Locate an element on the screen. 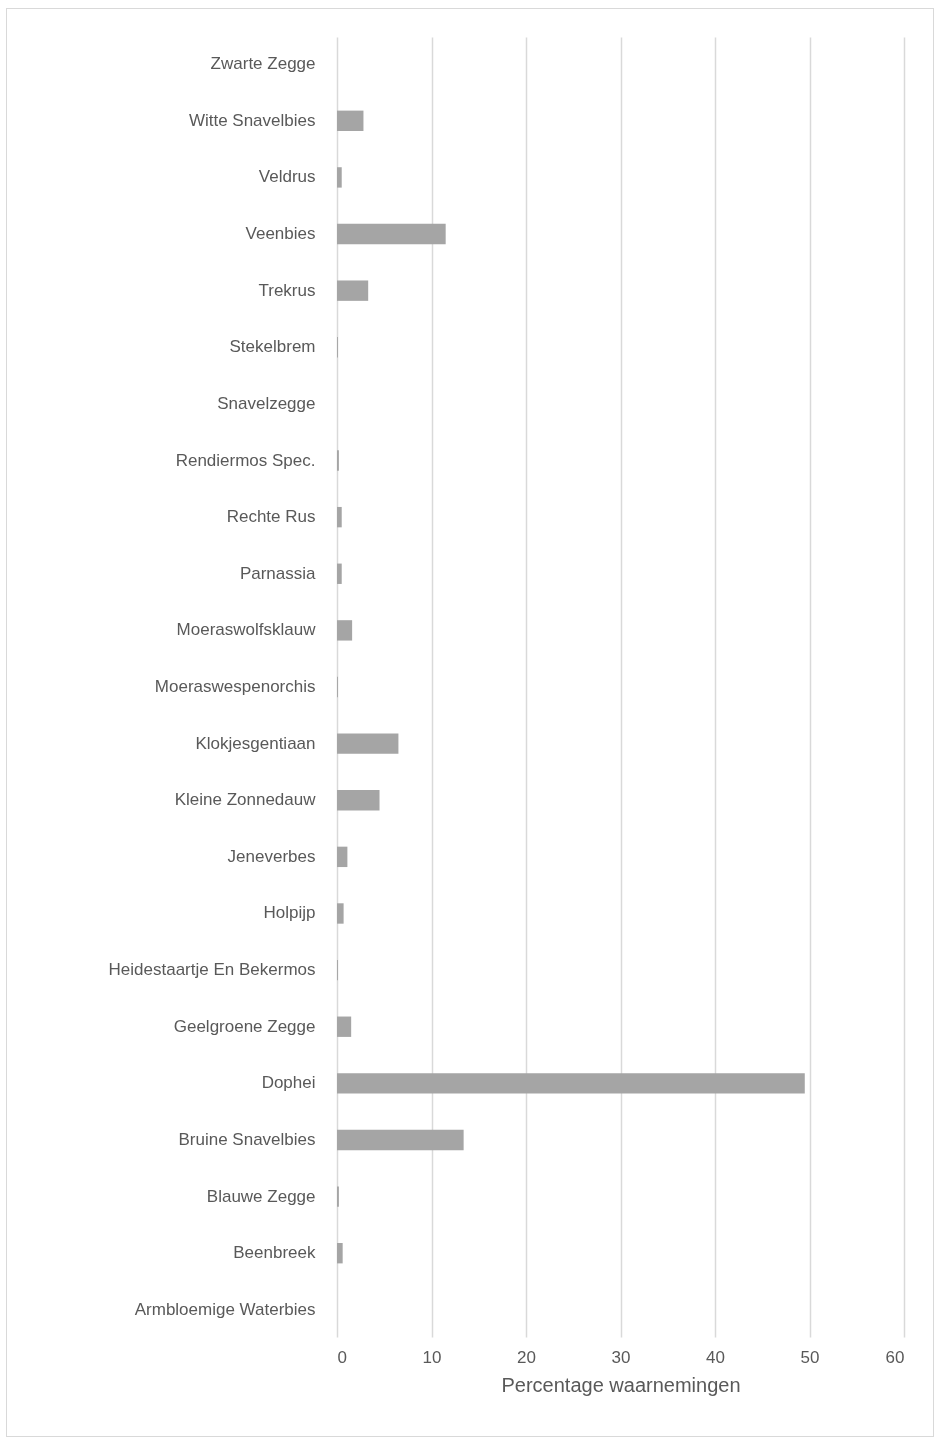 This screenshot has height=1437, width=935. y-tick-label: Moeraswolfsklauw is located at coordinates (246, 630).